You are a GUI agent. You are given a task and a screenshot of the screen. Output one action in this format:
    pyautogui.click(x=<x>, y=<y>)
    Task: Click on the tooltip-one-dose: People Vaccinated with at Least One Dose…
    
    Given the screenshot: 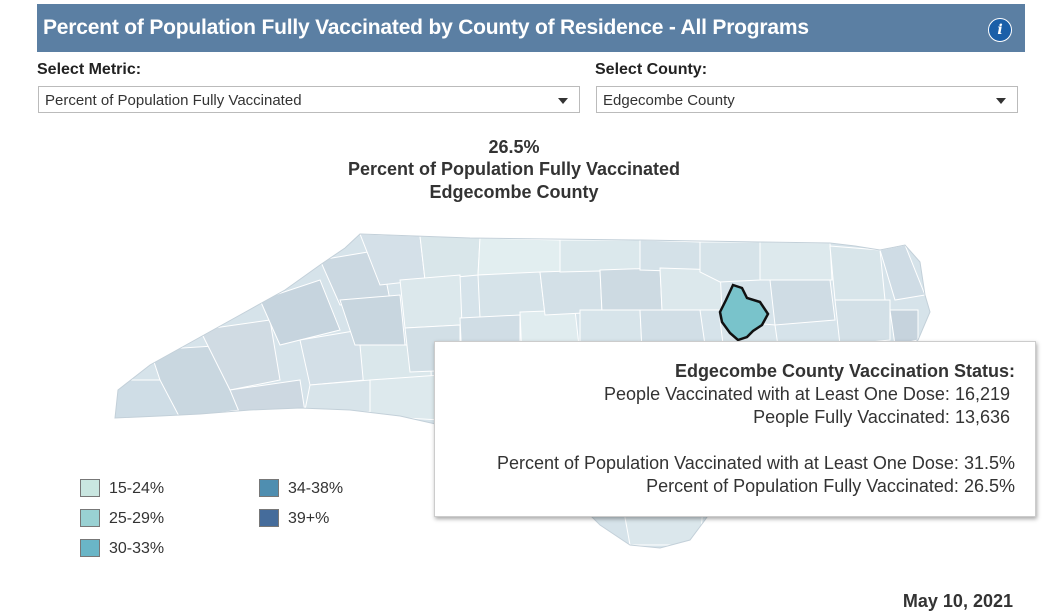 What is the action you would take?
    pyautogui.click(x=807, y=394)
    